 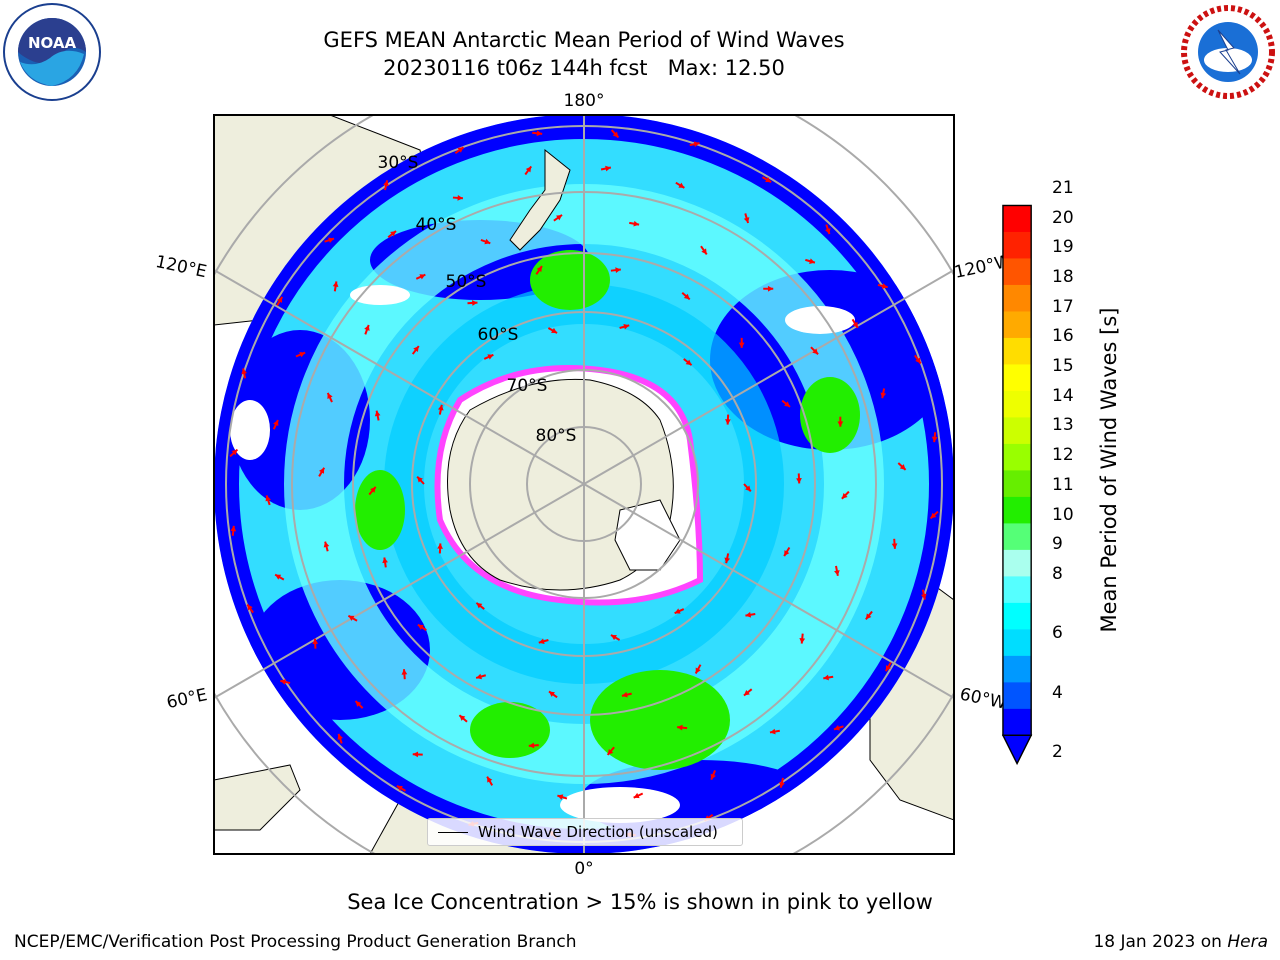 I want to click on footer-machine: Hera, so click(x=1247, y=942).